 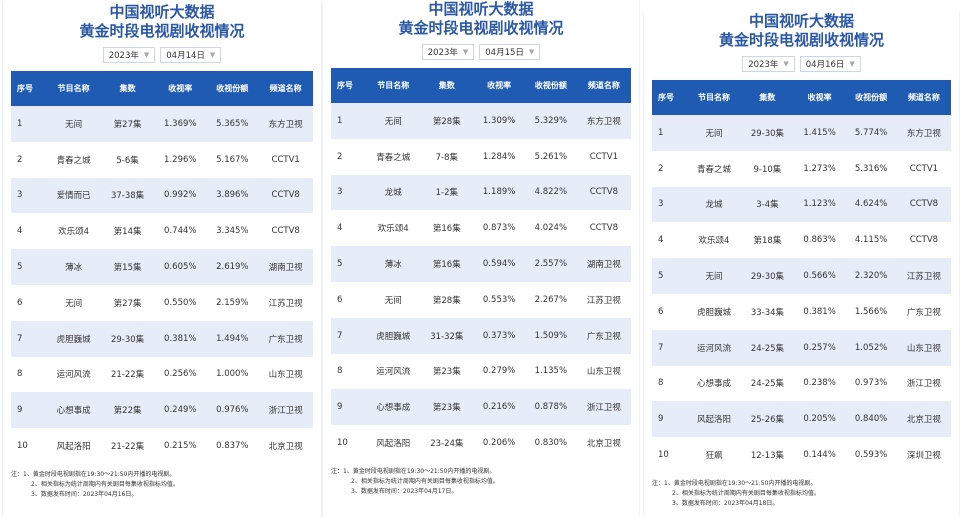 I want to click on table-row: 4 欢乐颂4 第18集 0.863% 4.115% CCTV8, so click(x=801, y=240).